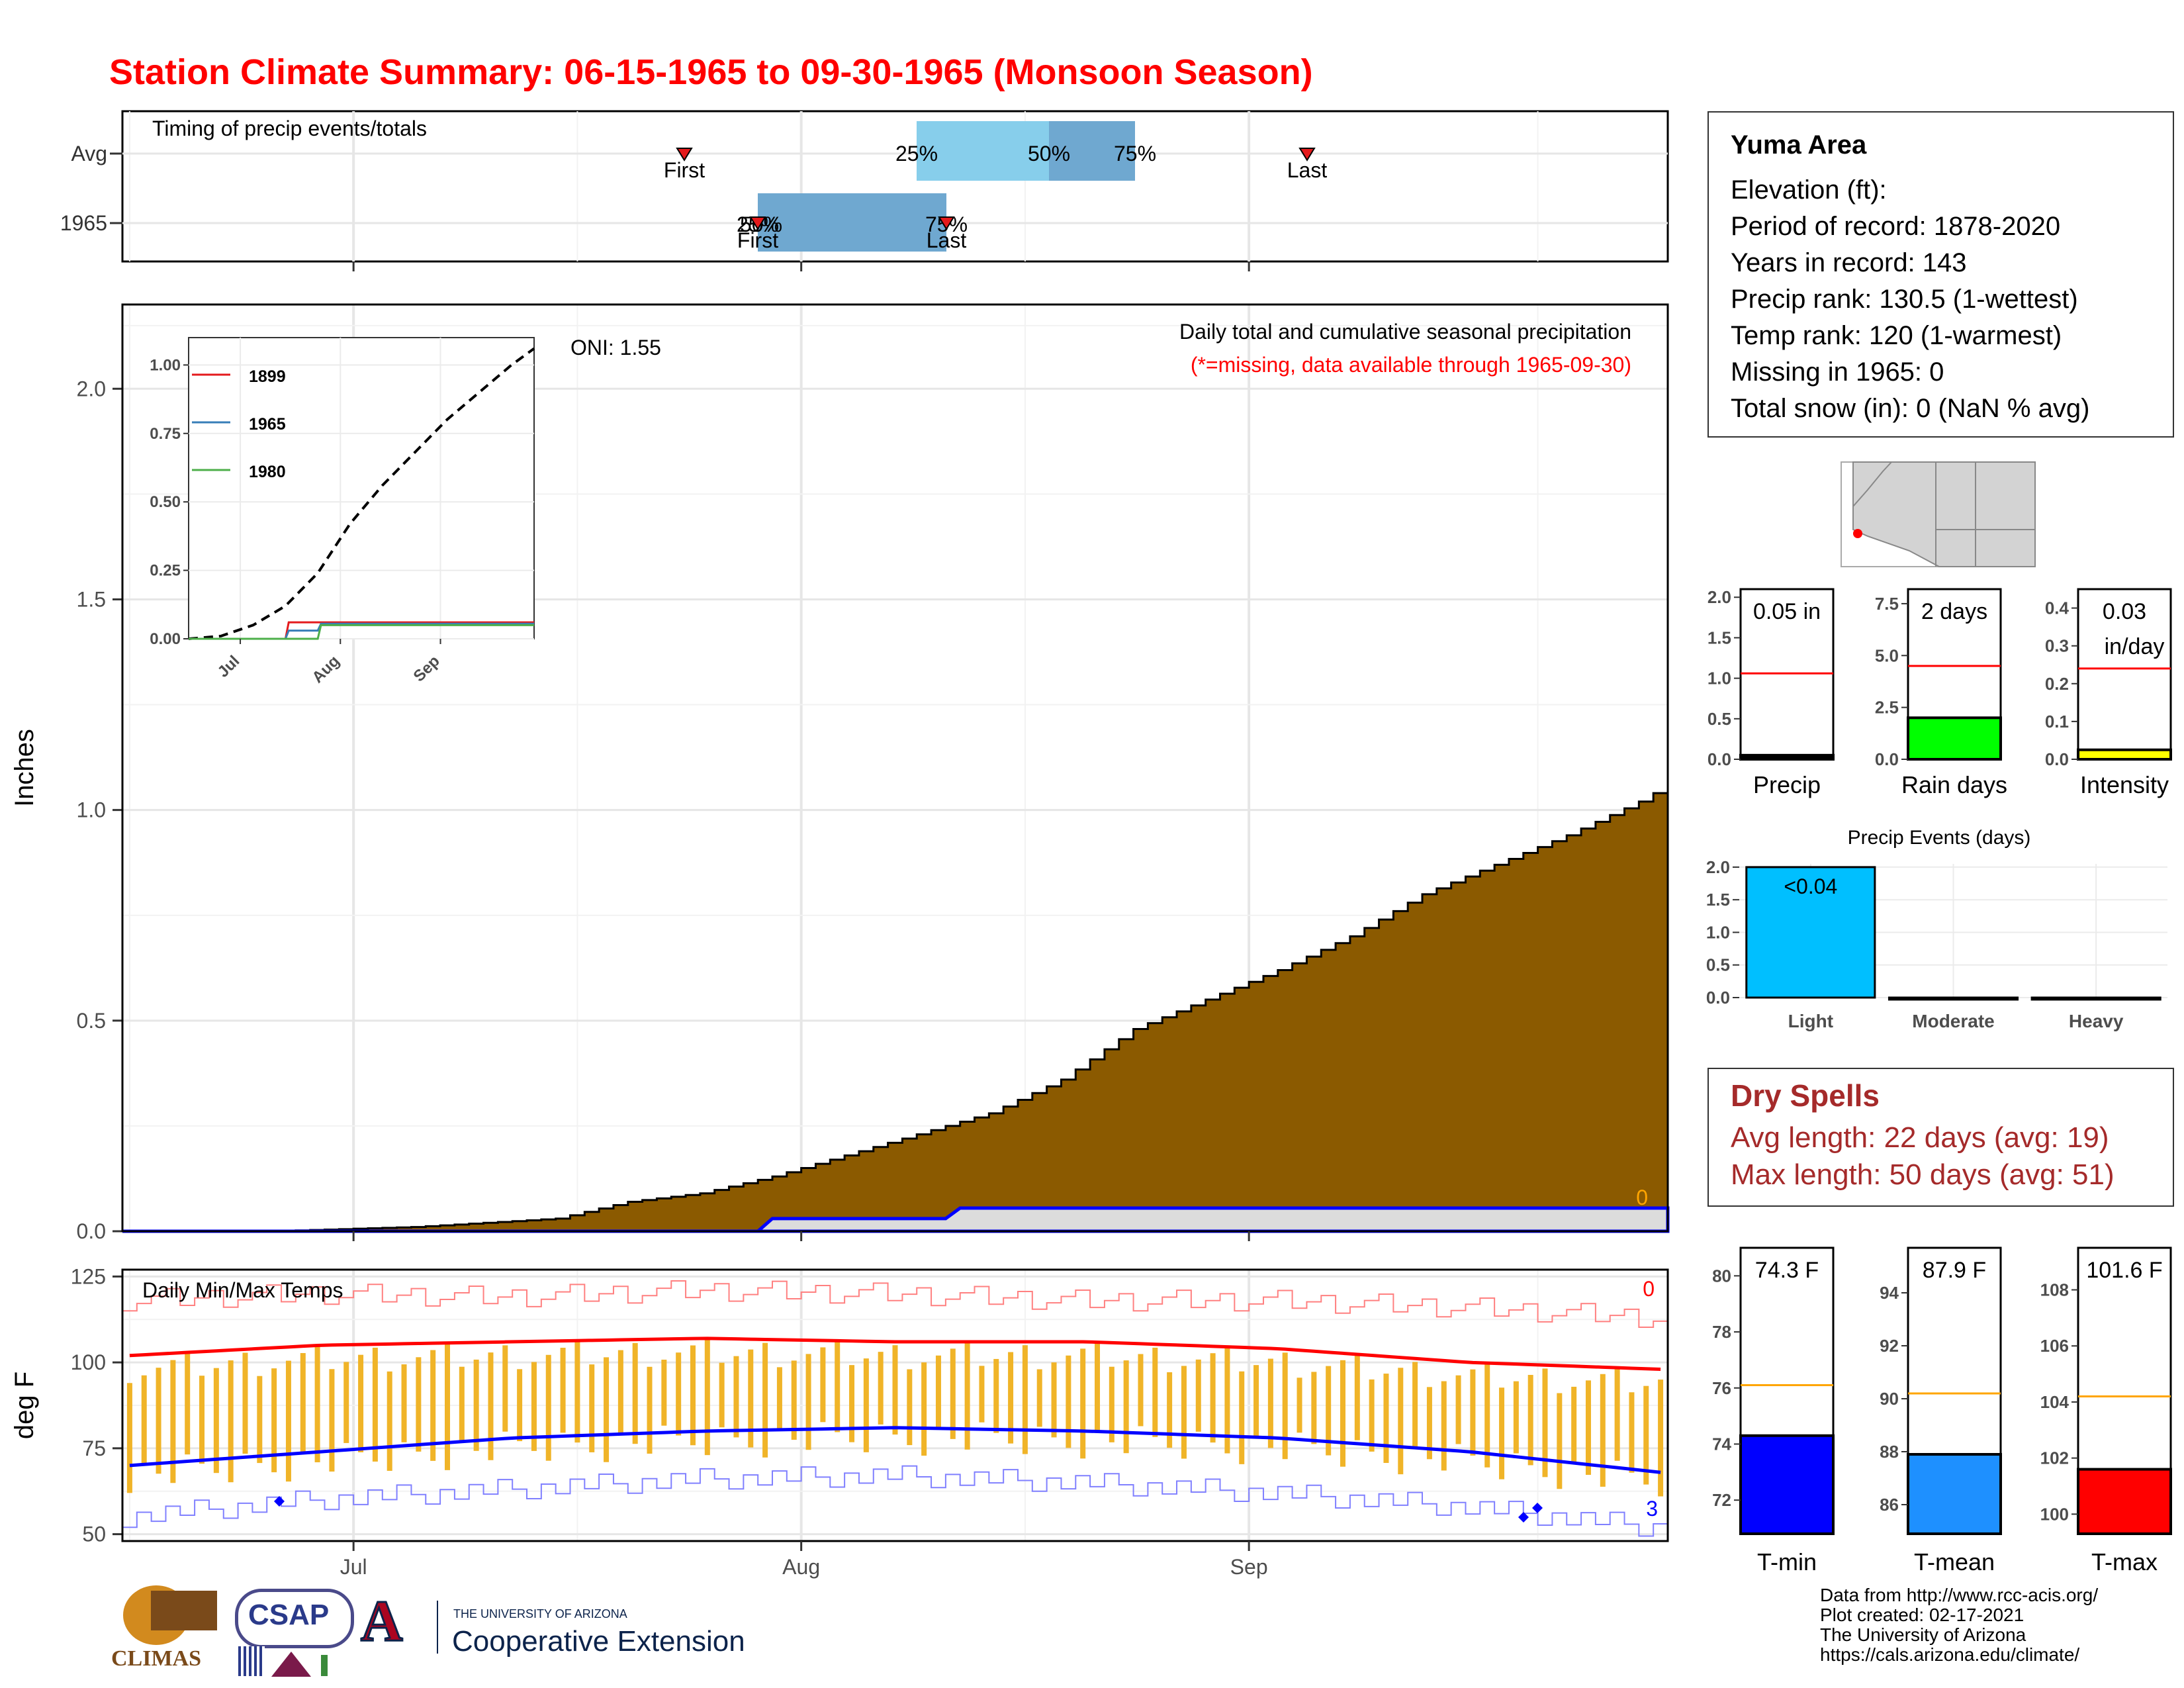 The height and width of the screenshot is (1688, 2184). Describe the element at coordinates (353, 1567) in the screenshot. I see `x-tick-label: Jul` at that location.